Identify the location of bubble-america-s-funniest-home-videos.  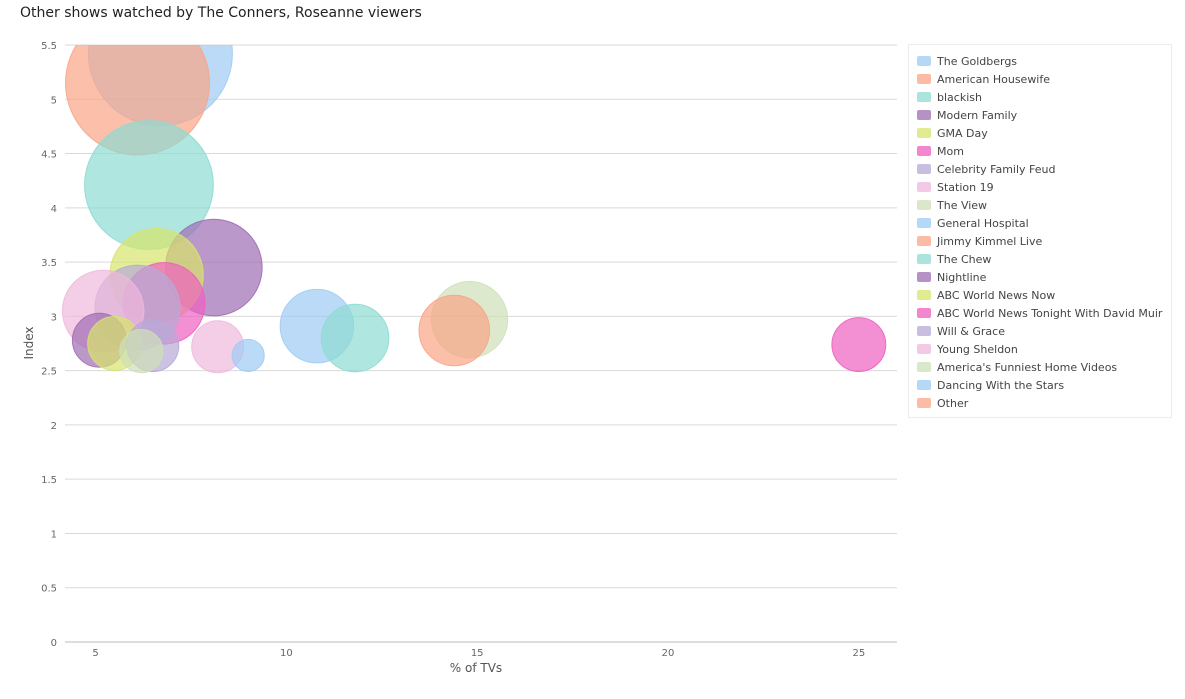
(141, 351).